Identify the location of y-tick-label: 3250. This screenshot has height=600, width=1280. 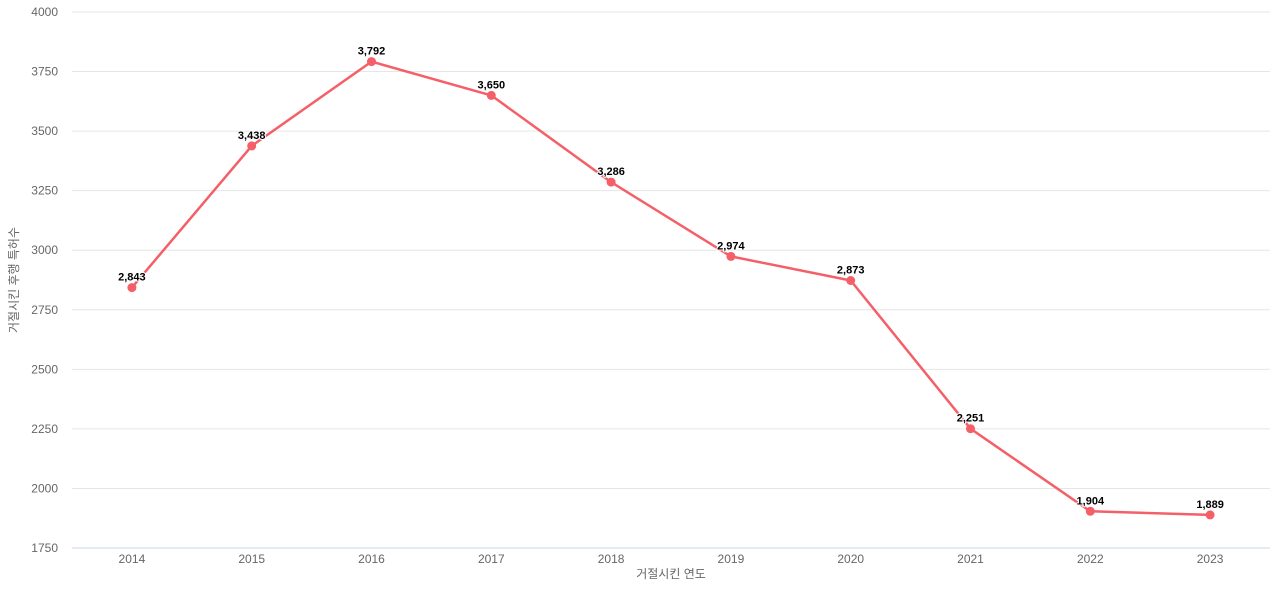
(44, 191).